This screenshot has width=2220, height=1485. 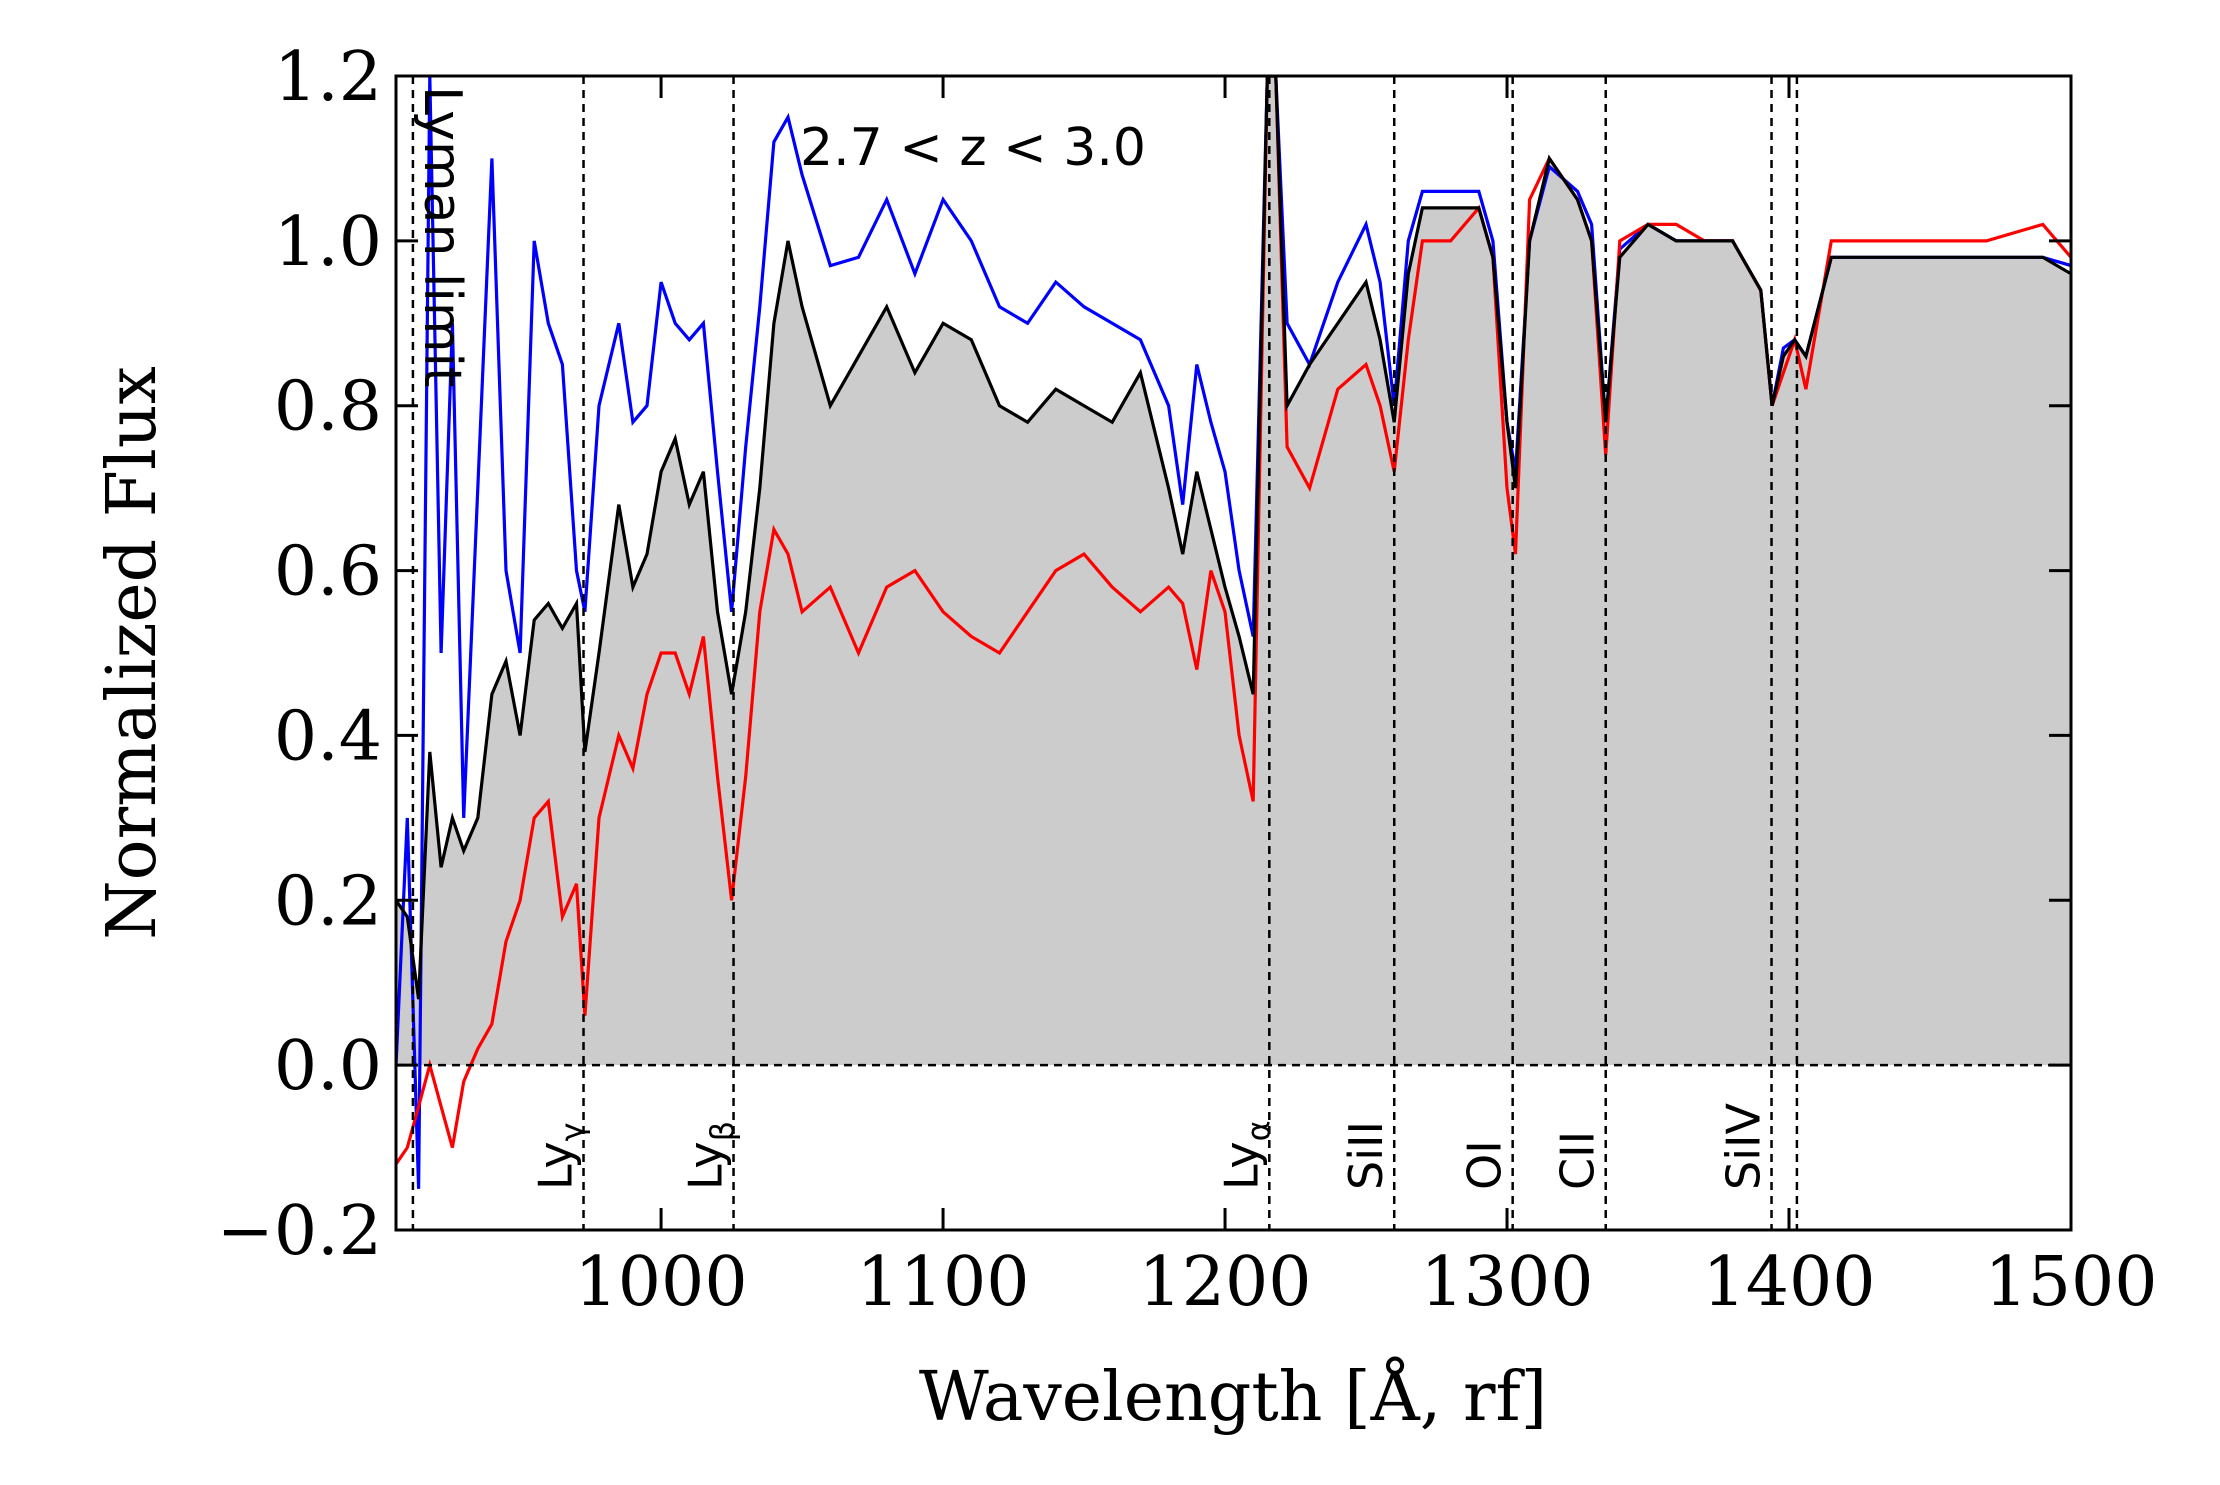 I want to click on x-tick-label: 1100, so click(x=943, y=1282).